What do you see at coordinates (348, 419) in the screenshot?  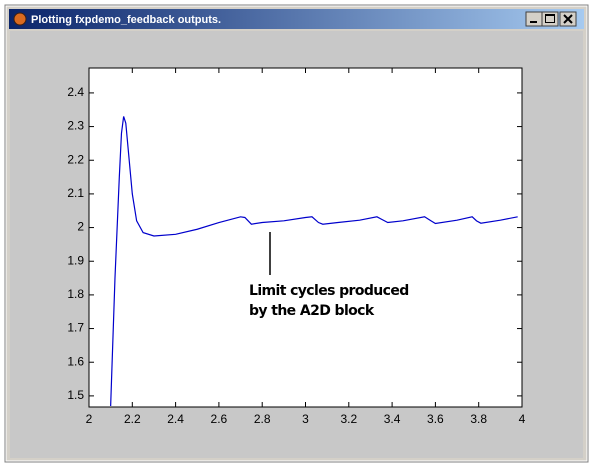 I see `x-tick-label: 3.2` at bounding box center [348, 419].